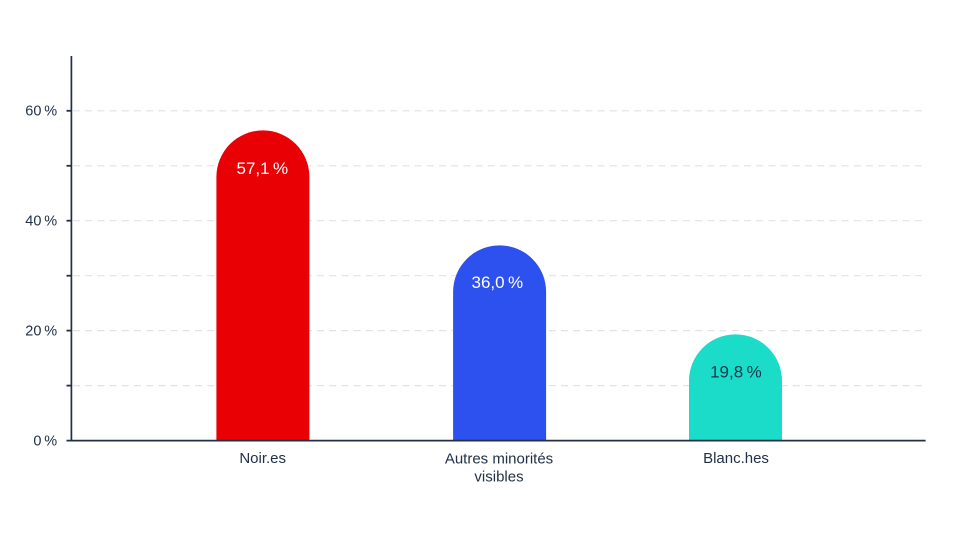  Describe the element at coordinates (41, 331) in the screenshot. I see `svg-text: 20 %` at that location.